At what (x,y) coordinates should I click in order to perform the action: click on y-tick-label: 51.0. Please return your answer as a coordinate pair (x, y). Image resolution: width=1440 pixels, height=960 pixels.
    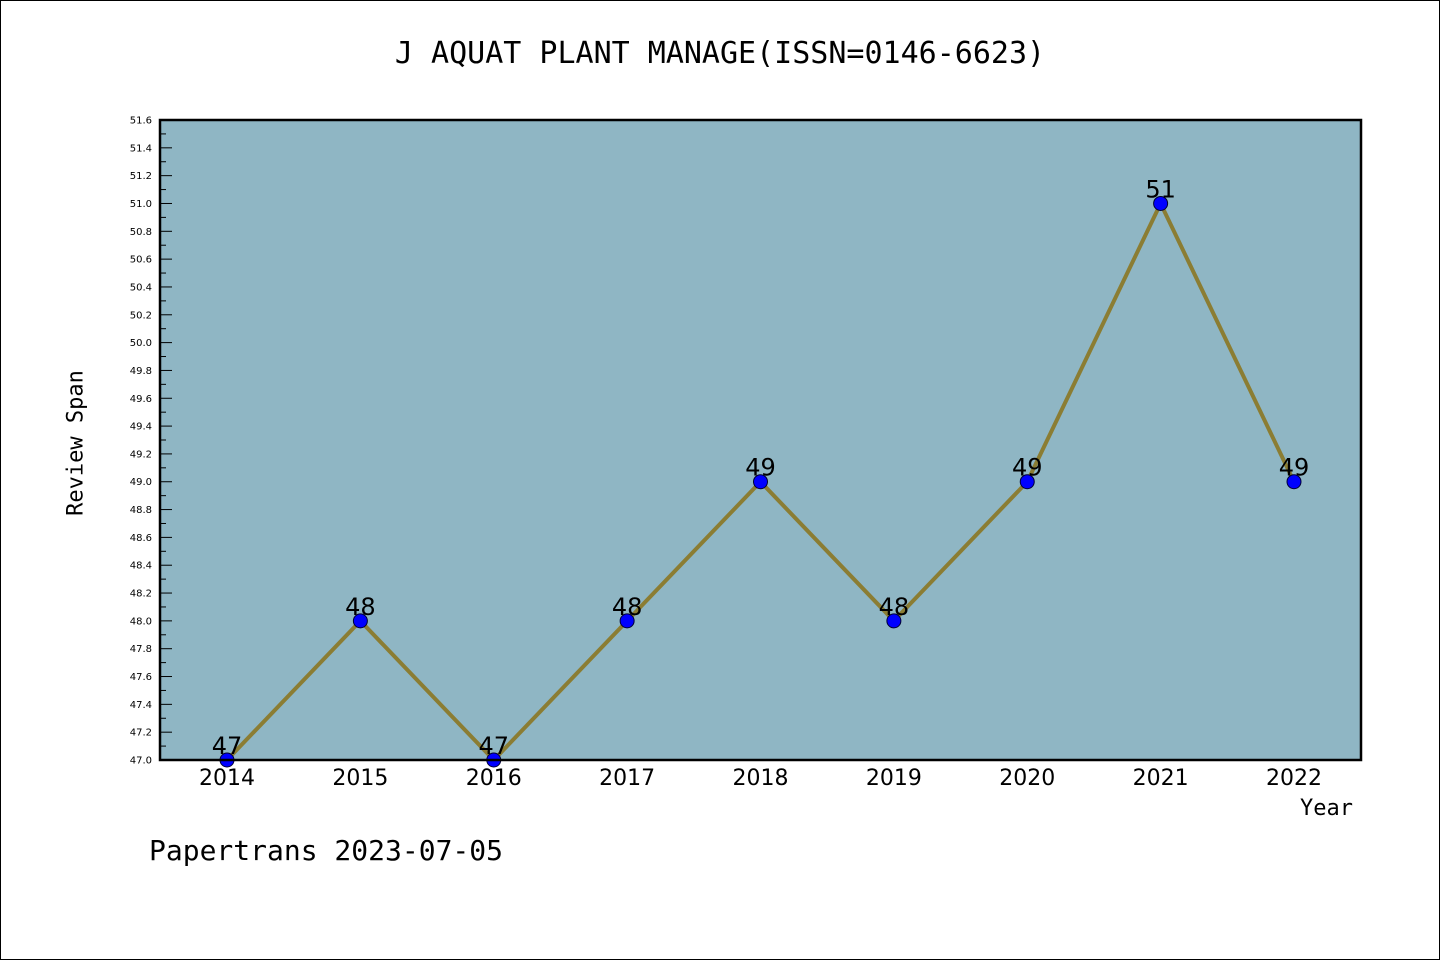
    Looking at the image, I should click on (141, 204).